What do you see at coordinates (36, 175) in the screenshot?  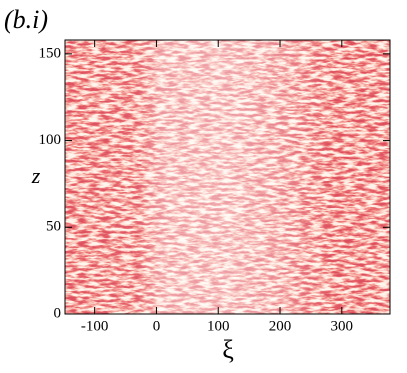 I see `y-axis-label: z` at bounding box center [36, 175].